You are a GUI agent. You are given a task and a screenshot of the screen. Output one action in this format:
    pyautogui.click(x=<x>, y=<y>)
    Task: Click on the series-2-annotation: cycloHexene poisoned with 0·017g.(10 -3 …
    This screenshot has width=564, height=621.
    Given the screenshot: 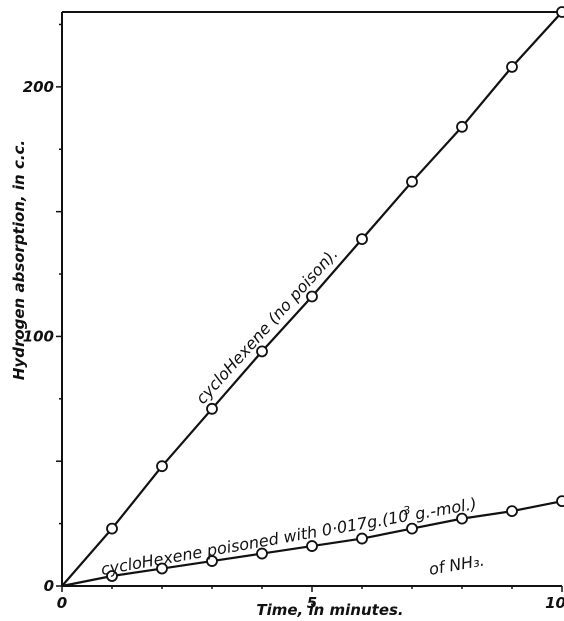 What is the action you would take?
    pyautogui.click(x=289, y=536)
    